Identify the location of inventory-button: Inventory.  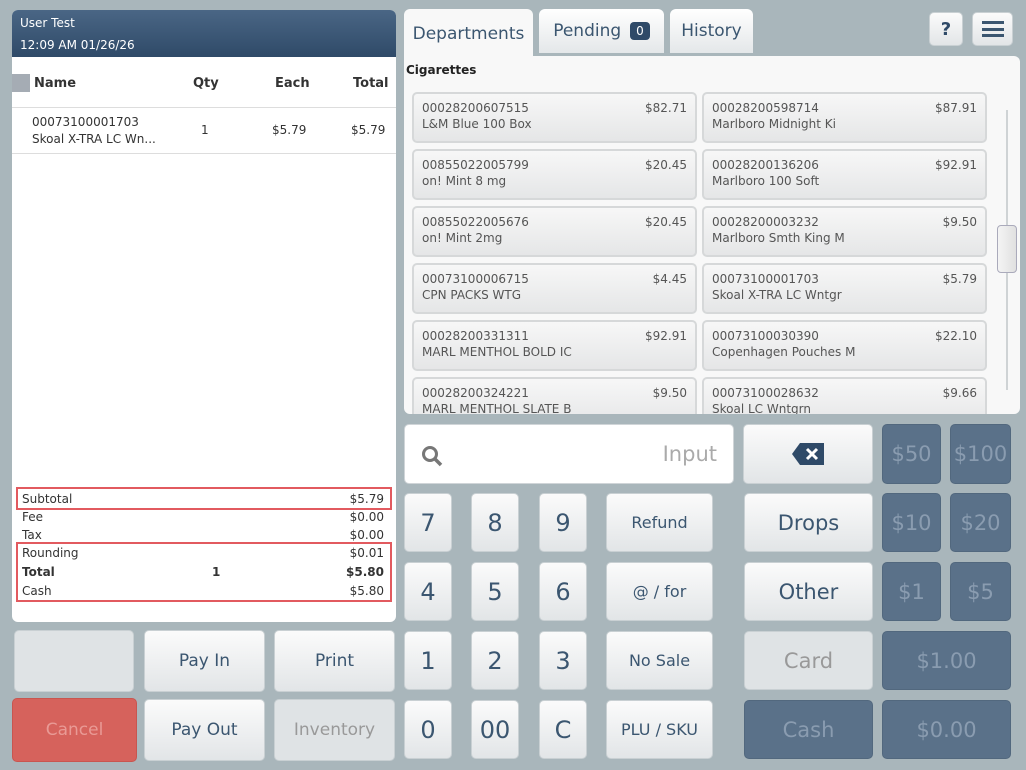
(334, 730).